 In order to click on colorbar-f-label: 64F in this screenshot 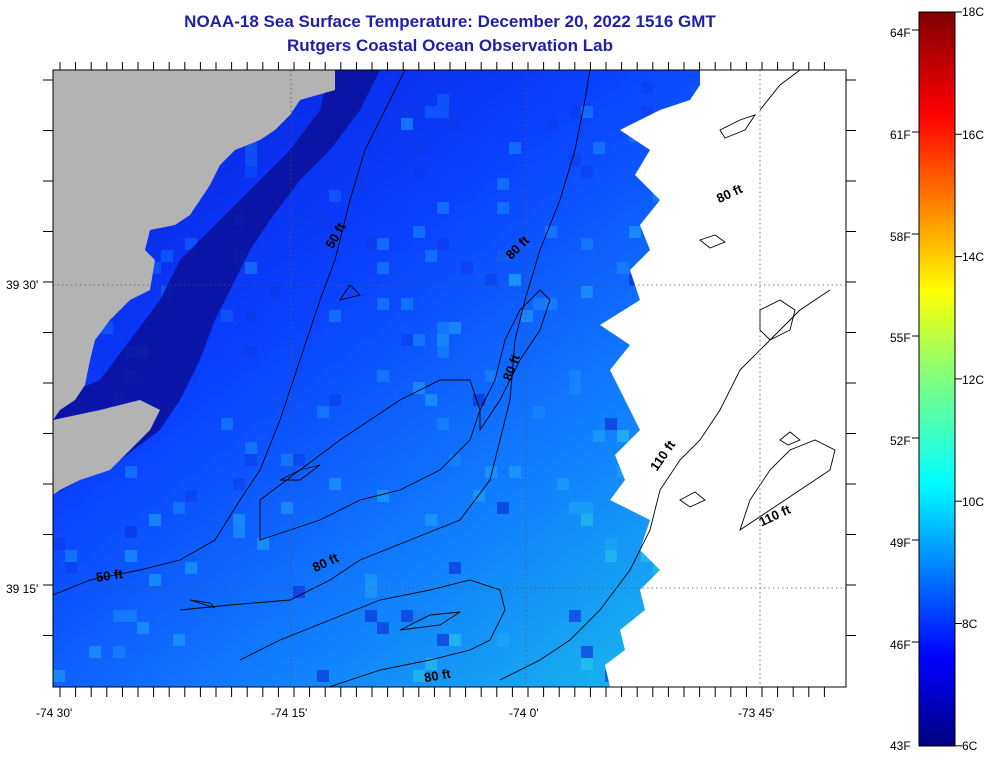, I will do `click(900, 33)`.